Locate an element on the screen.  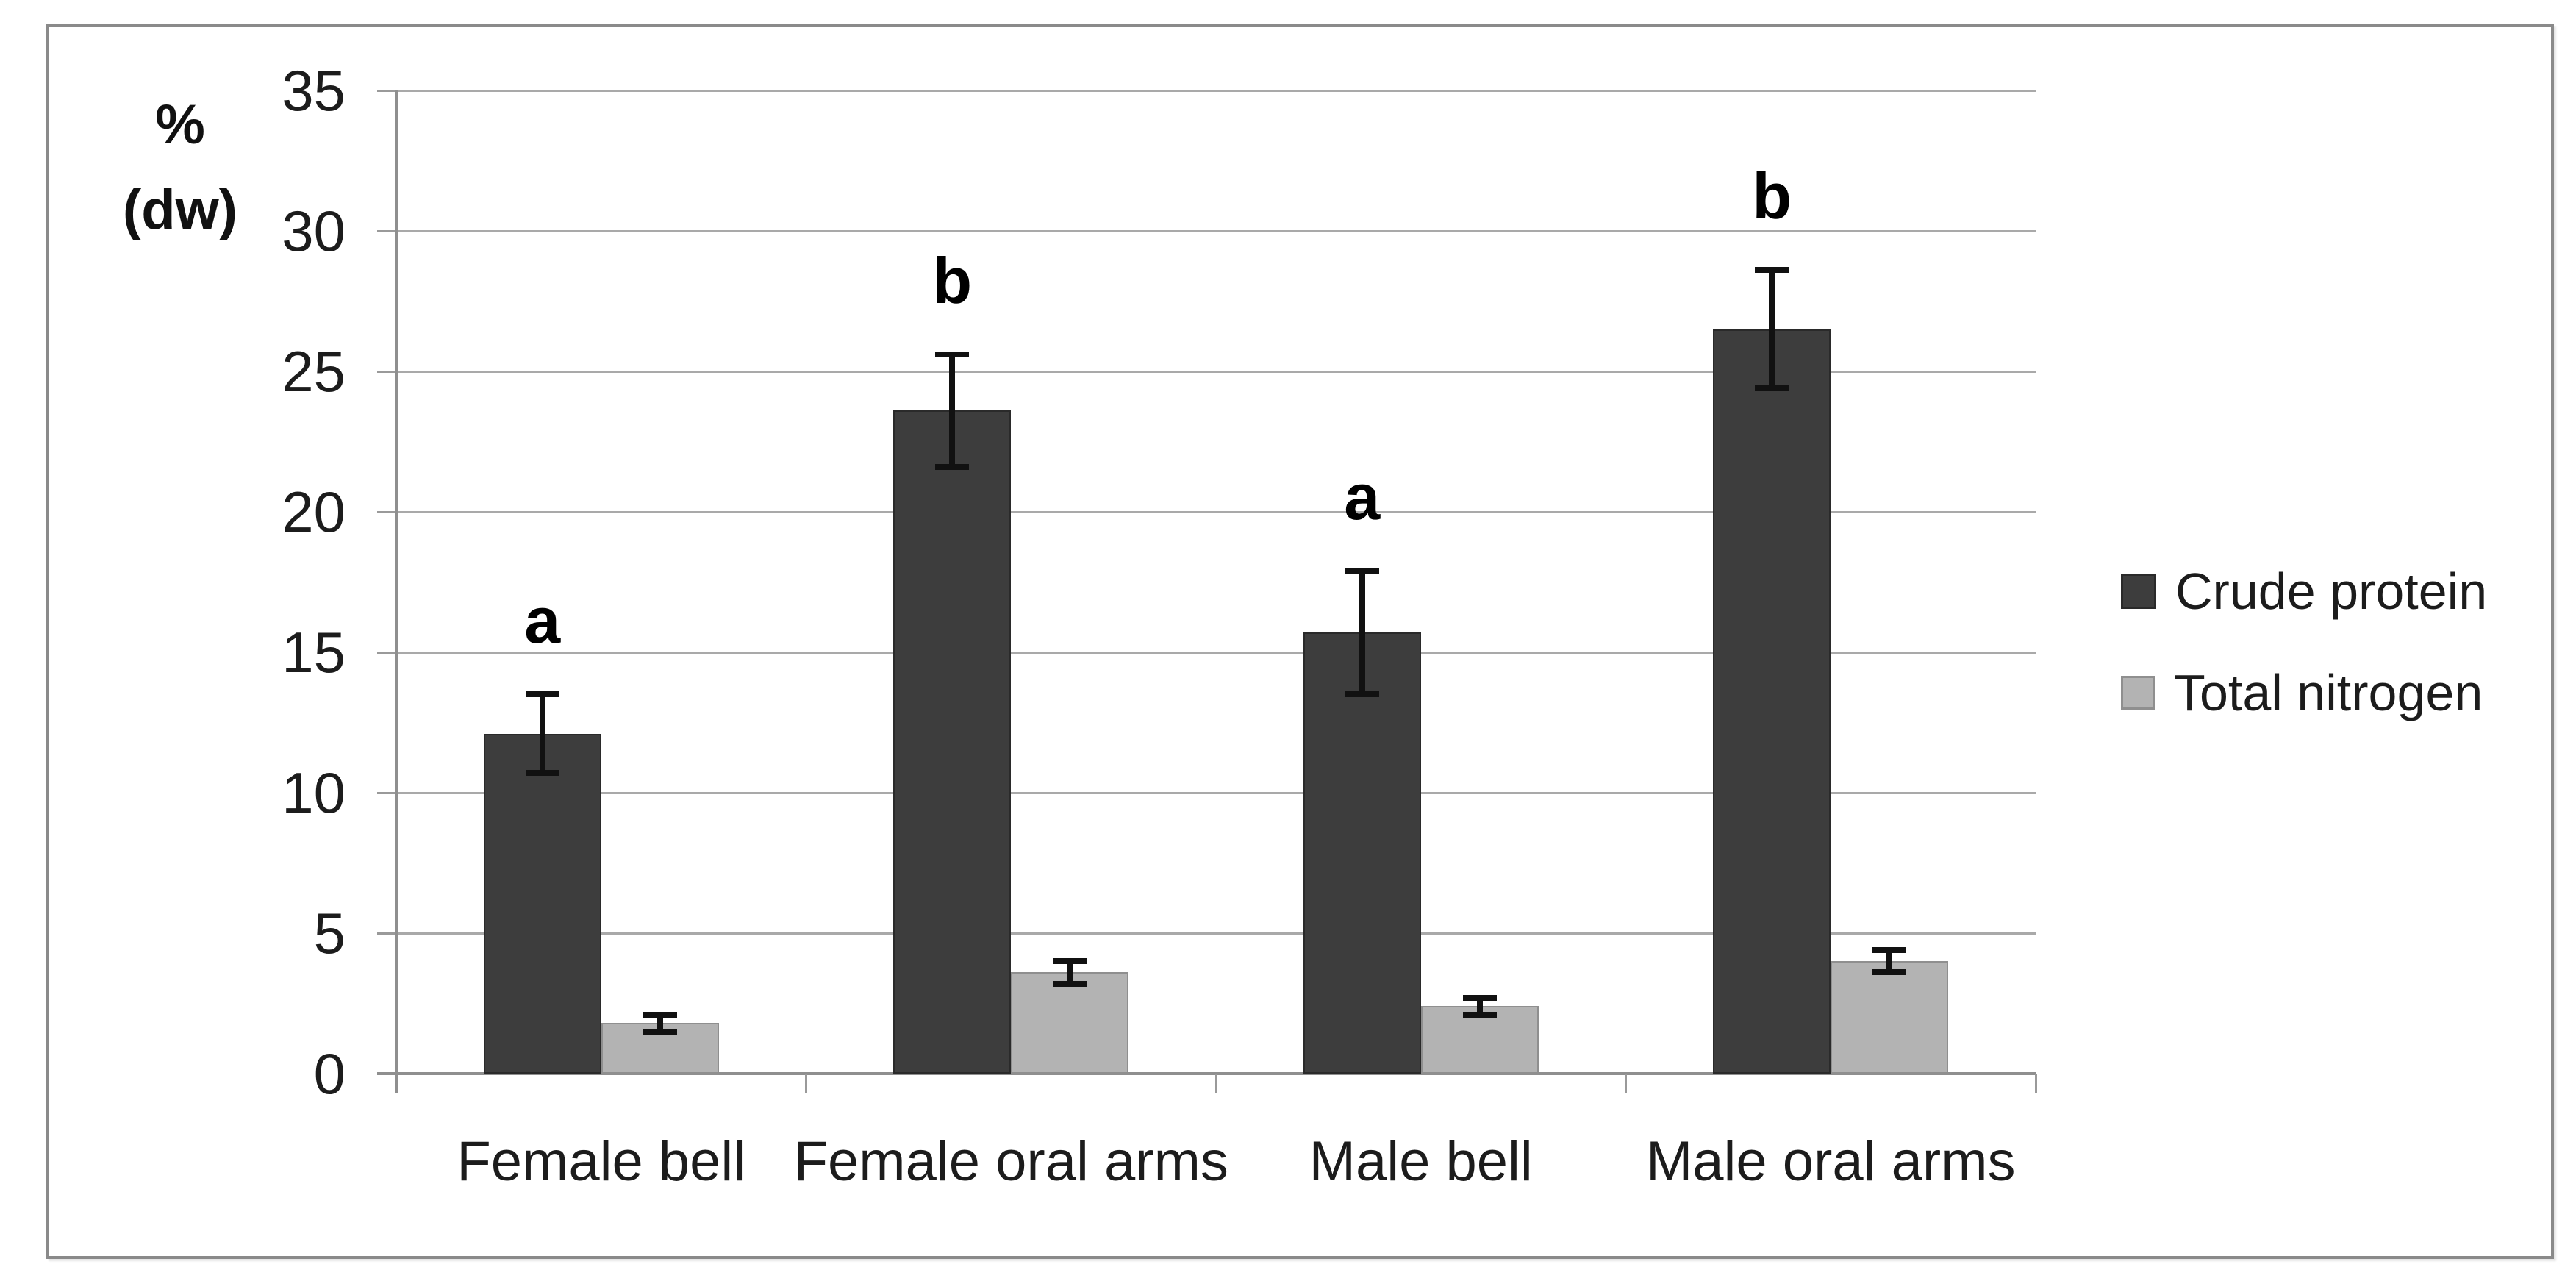
bar-crude-protein-female-bell is located at coordinates (542, 903).